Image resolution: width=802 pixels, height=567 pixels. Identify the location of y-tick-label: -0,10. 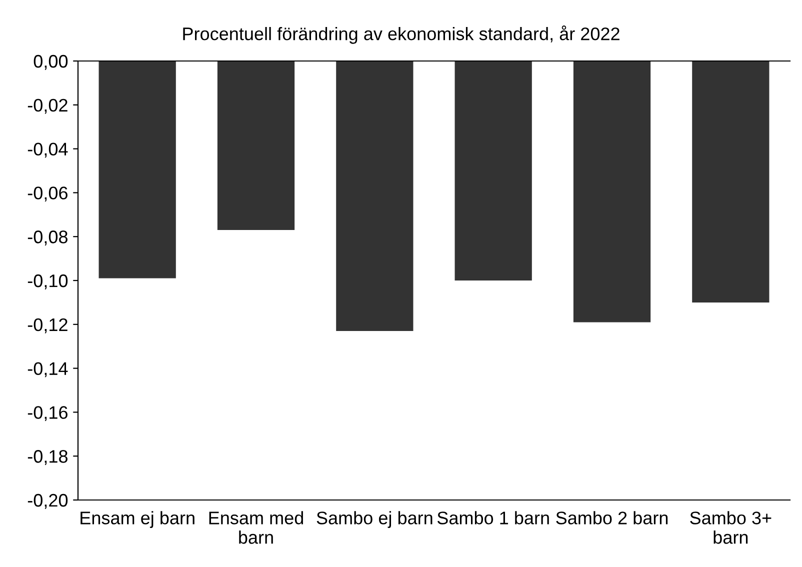
(48, 282).